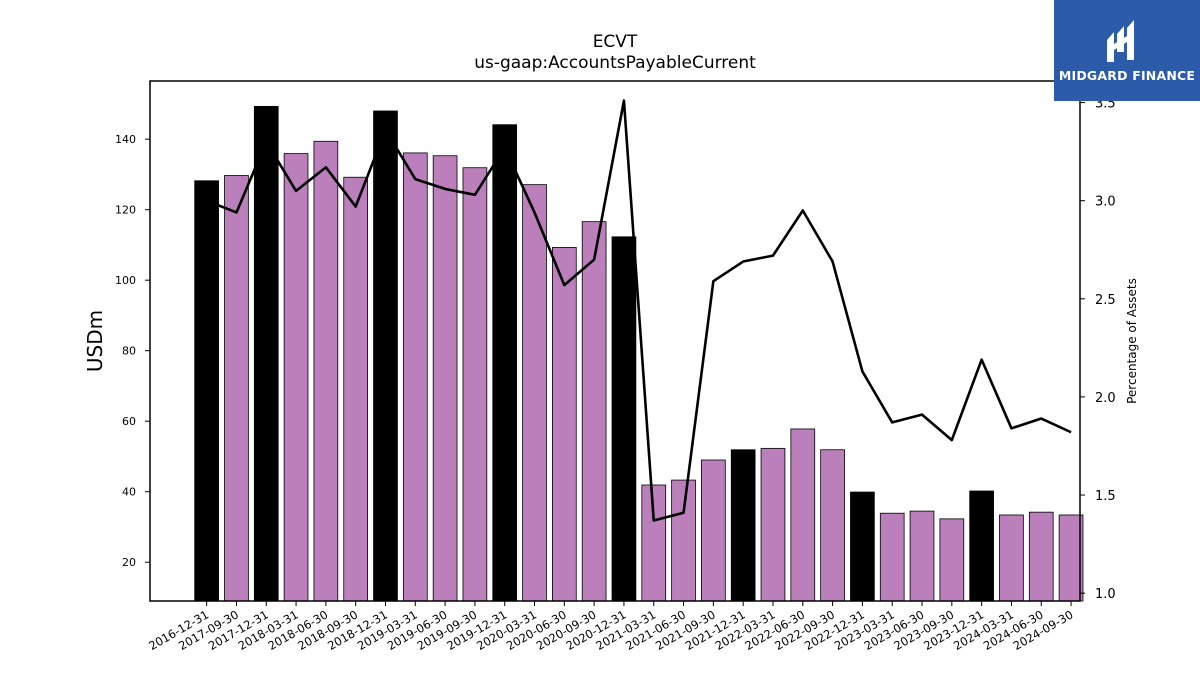  What do you see at coordinates (129, 492) in the screenshot?
I see `y-tick-label: 40` at bounding box center [129, 492].